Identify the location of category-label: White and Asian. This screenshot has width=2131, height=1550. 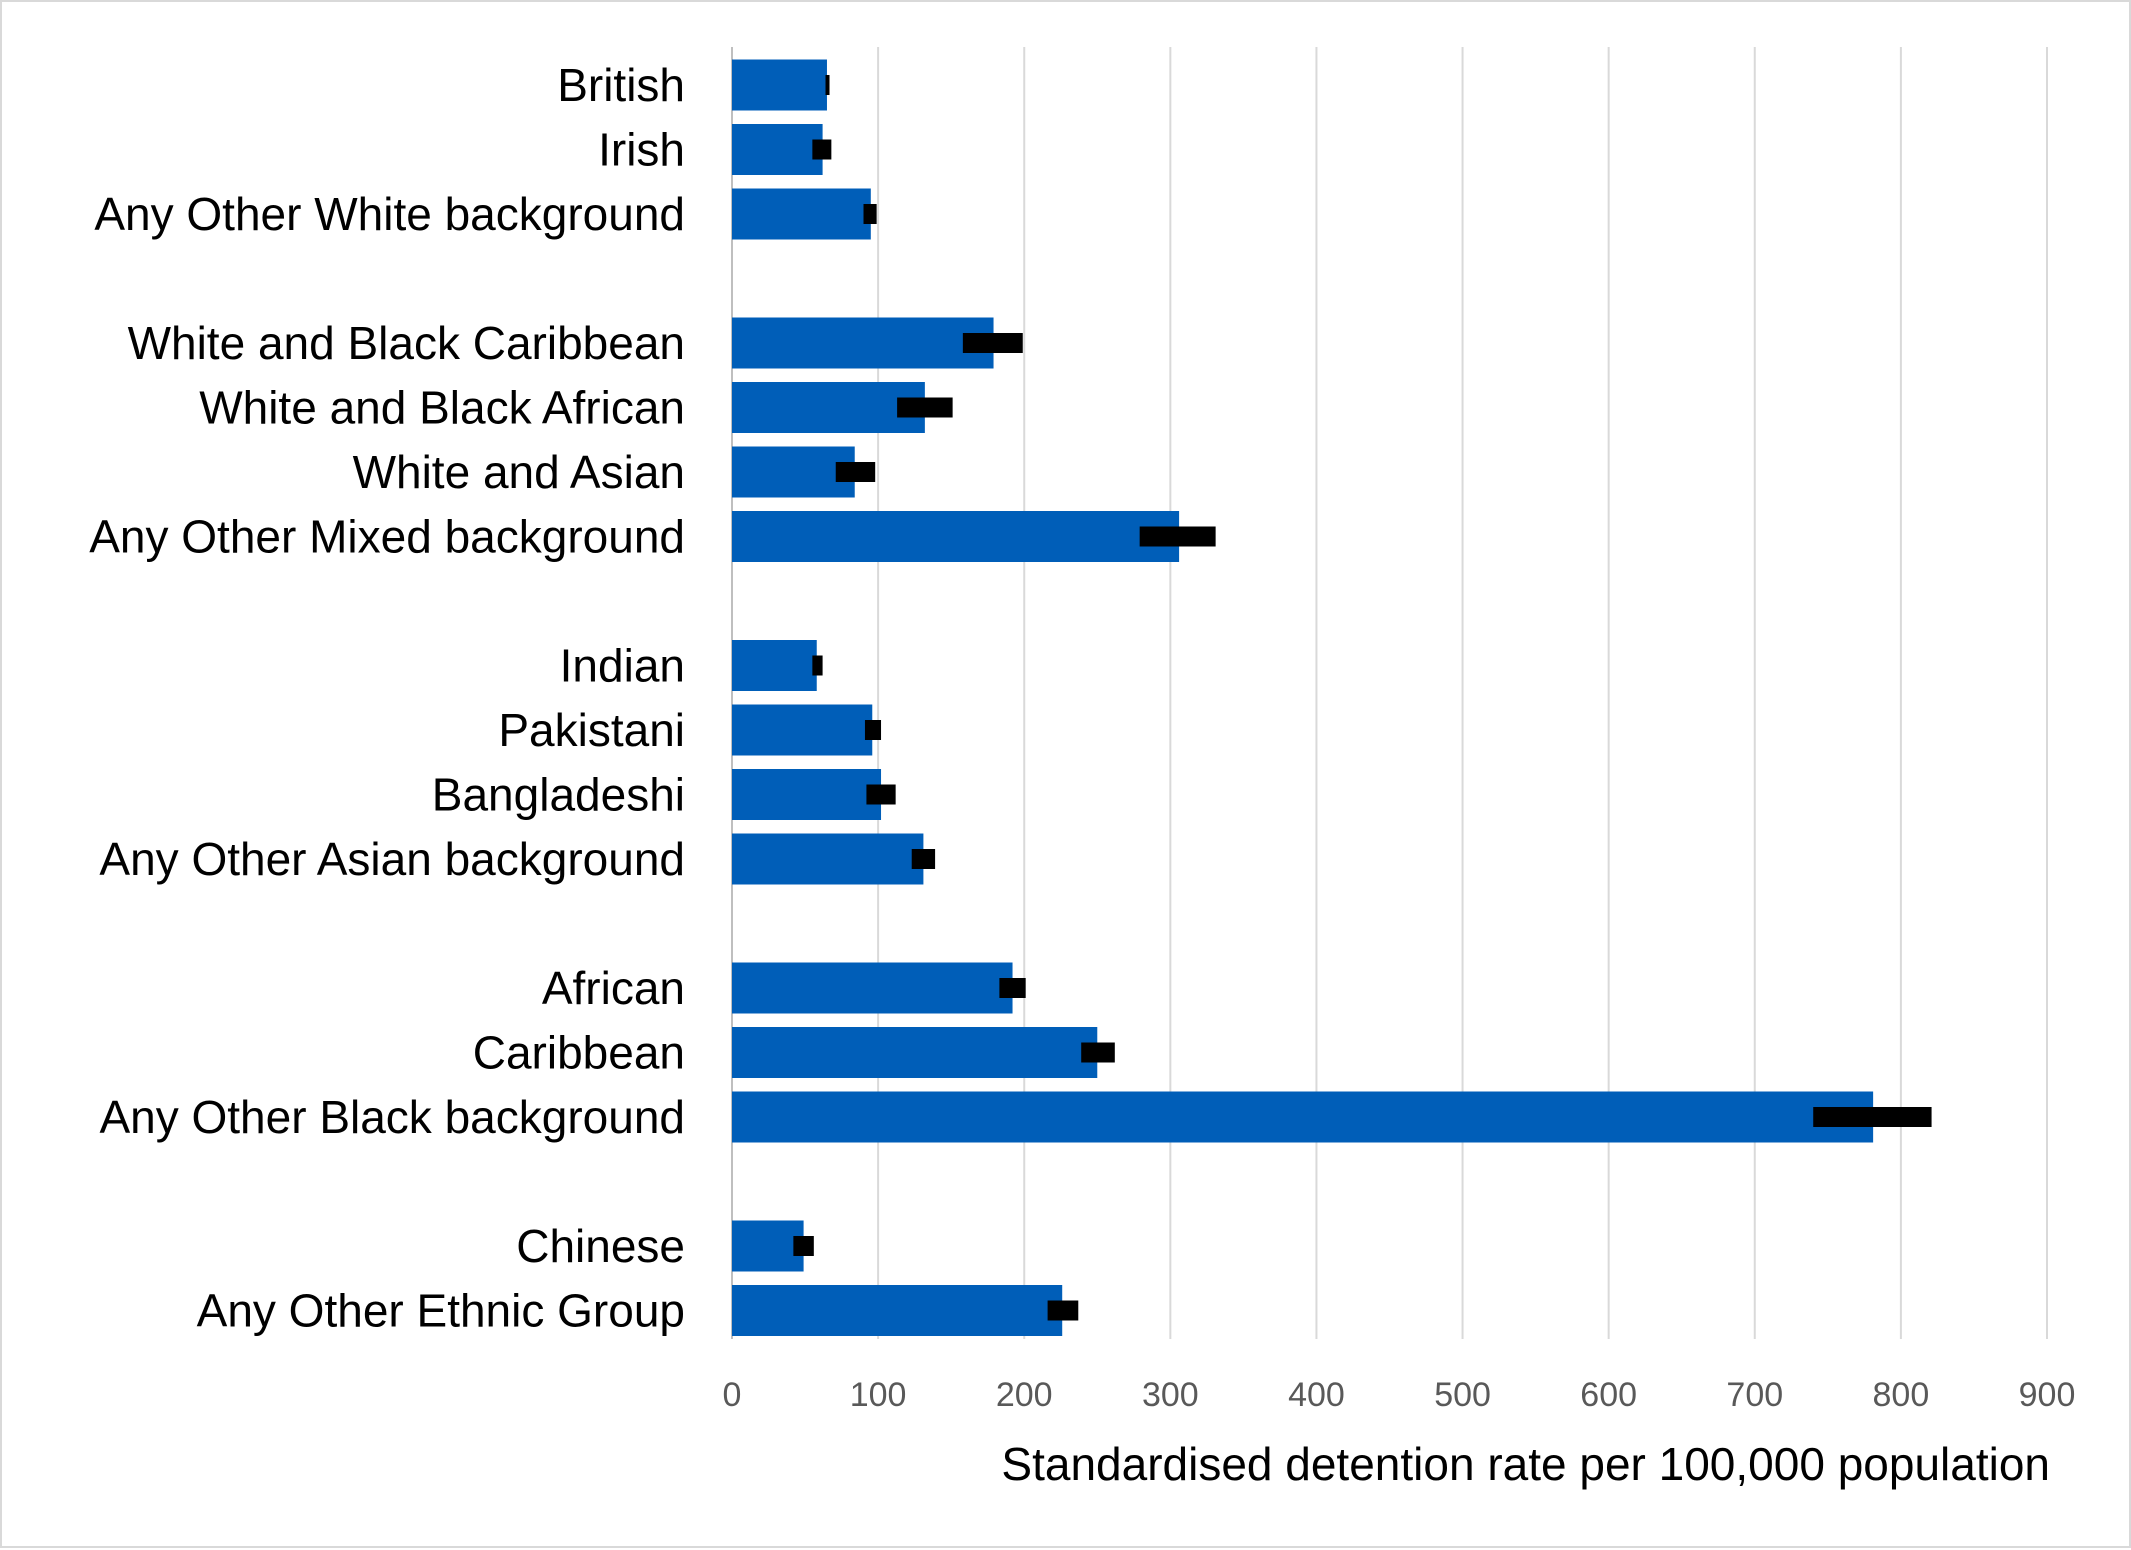
(519, 472).